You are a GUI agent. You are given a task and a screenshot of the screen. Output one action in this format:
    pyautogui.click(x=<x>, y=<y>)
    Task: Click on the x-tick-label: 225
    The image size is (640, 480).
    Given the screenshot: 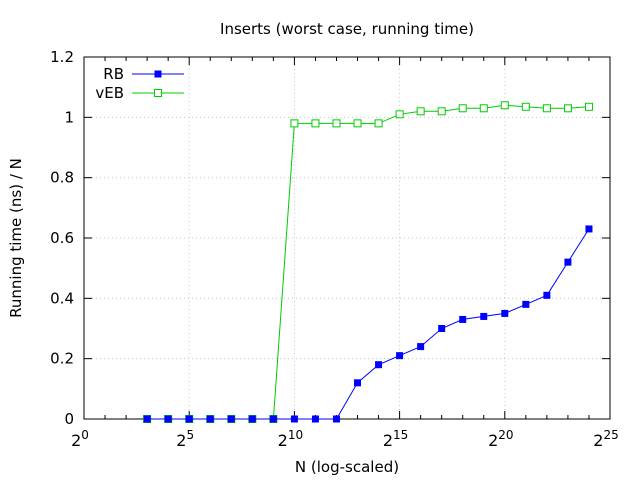 What is the action you would take?
    pyautogui.click(x=605, y=439)
    